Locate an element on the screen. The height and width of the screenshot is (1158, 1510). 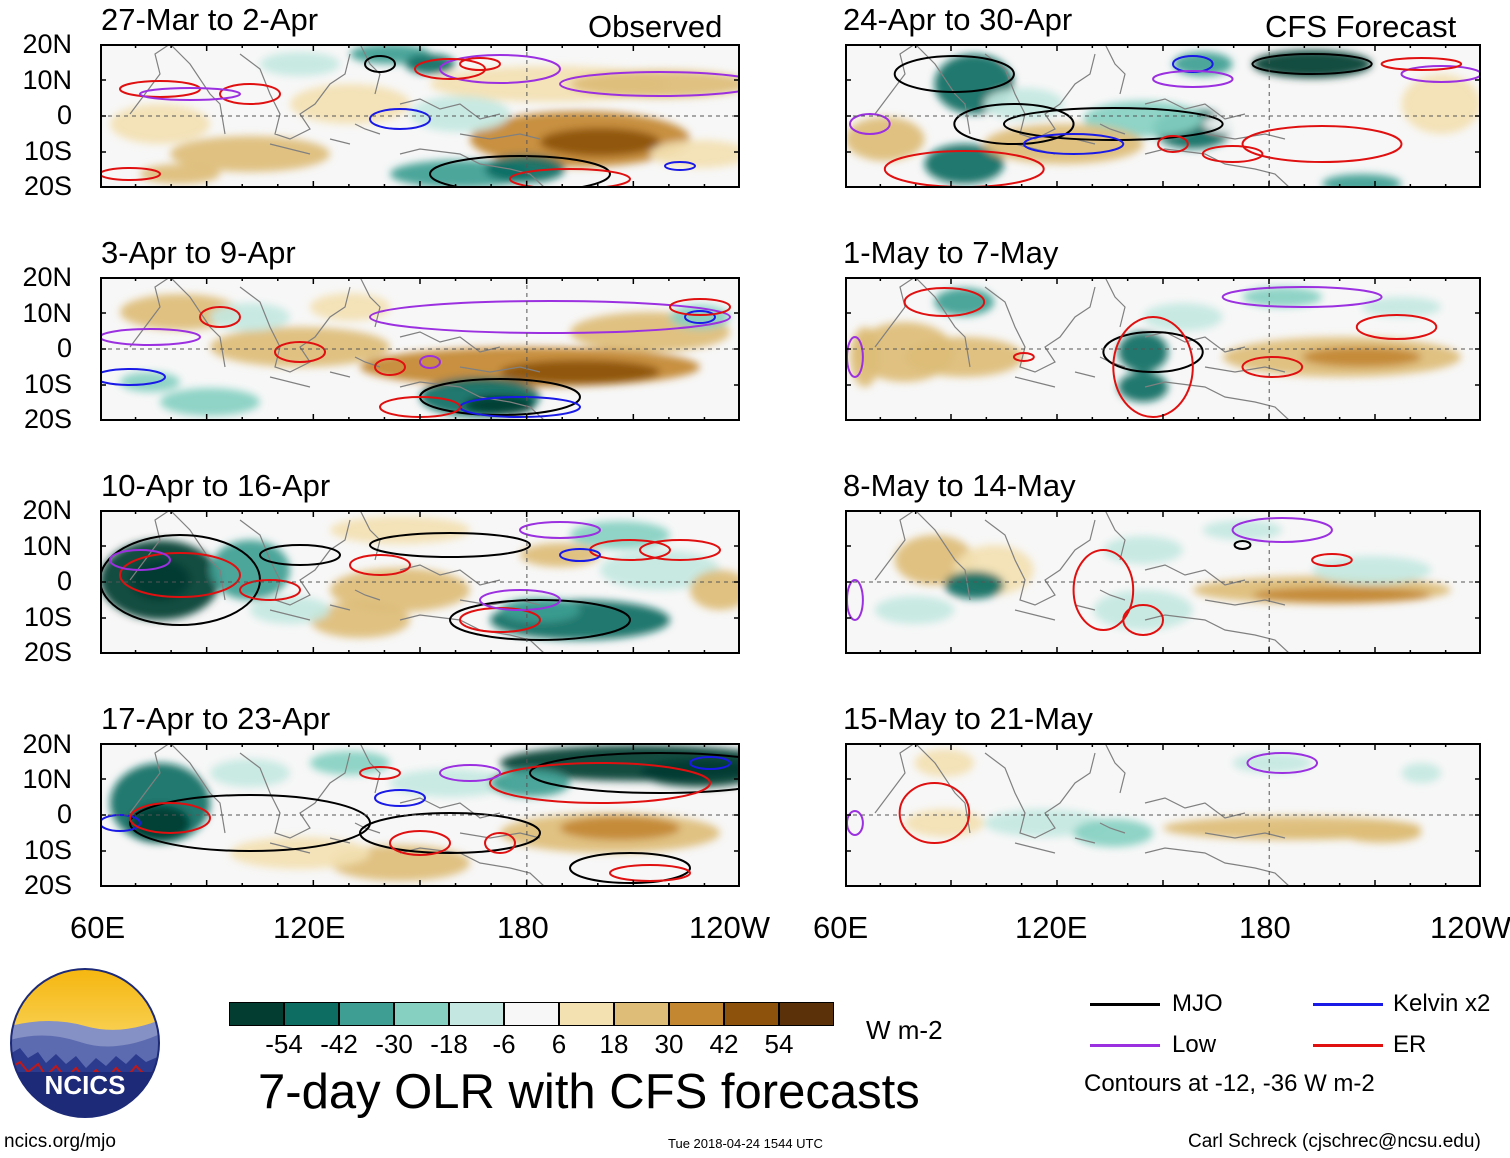
panel-title-obs-2: 3-Apr to 9-Apr is located at coordinates (198, 252).